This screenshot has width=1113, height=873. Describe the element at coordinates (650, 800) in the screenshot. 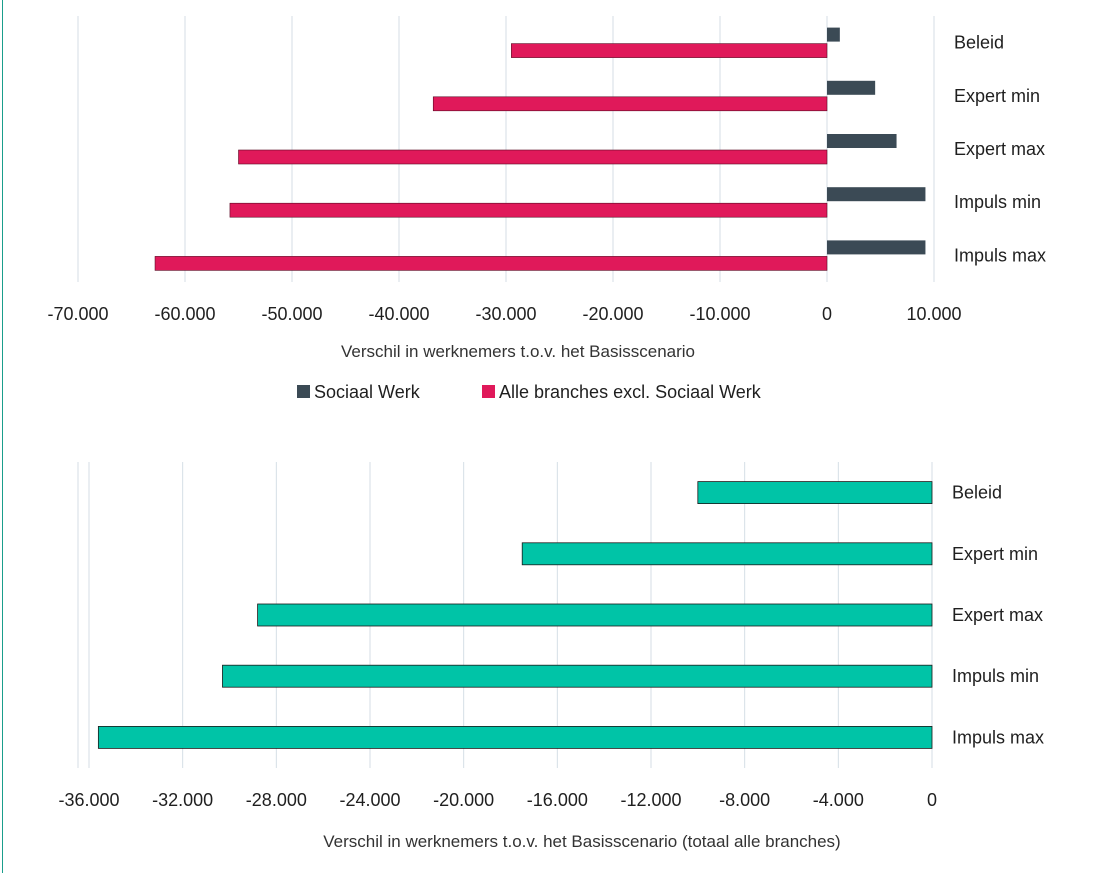

I see `x-tick-label: -12.000` at that location.